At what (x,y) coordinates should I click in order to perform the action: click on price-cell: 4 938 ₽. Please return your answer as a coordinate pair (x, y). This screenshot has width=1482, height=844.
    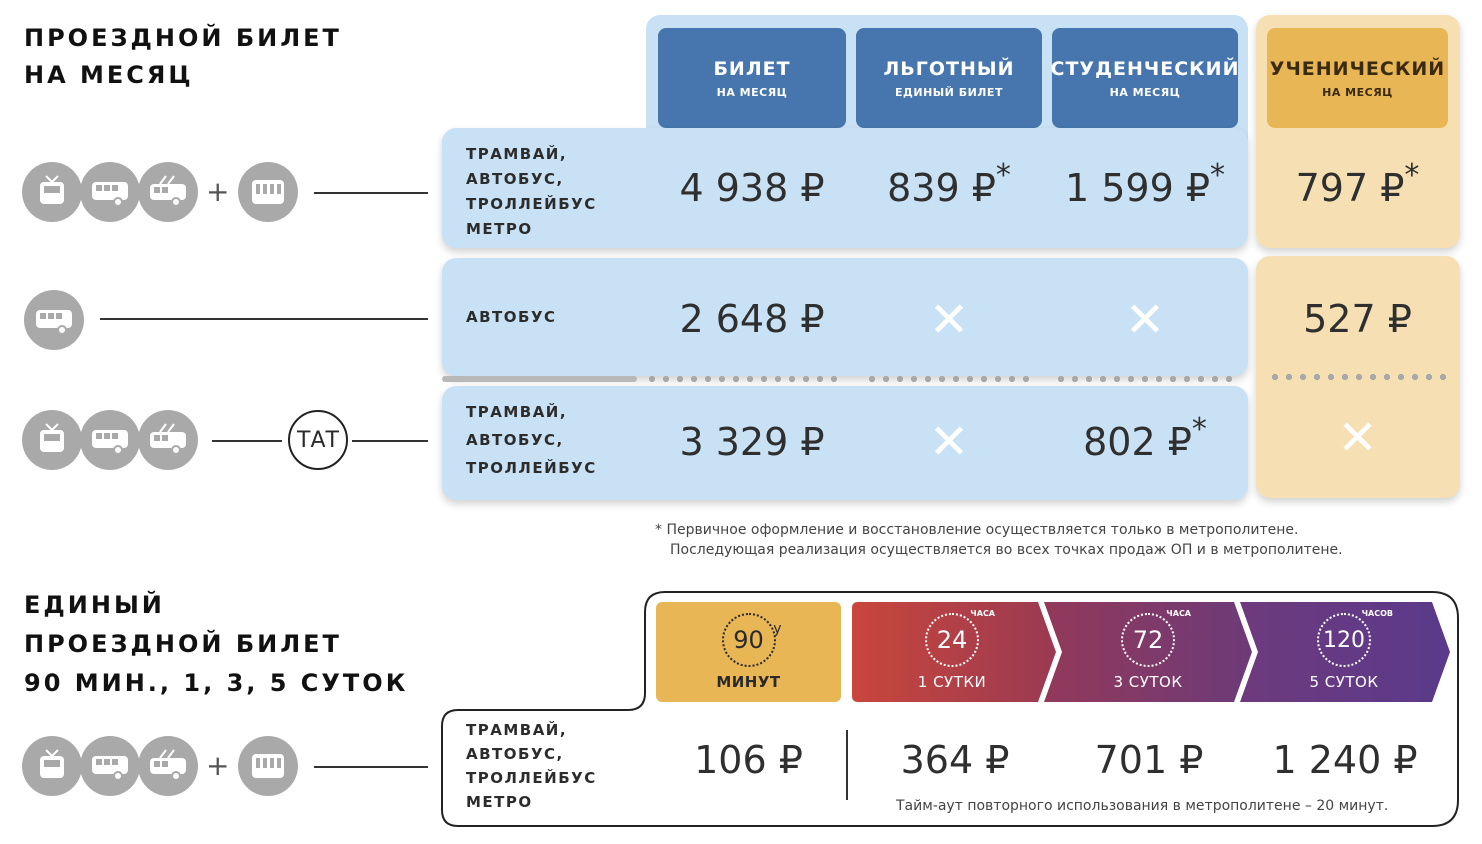
    Looking at the image, I should click on (752, 188).